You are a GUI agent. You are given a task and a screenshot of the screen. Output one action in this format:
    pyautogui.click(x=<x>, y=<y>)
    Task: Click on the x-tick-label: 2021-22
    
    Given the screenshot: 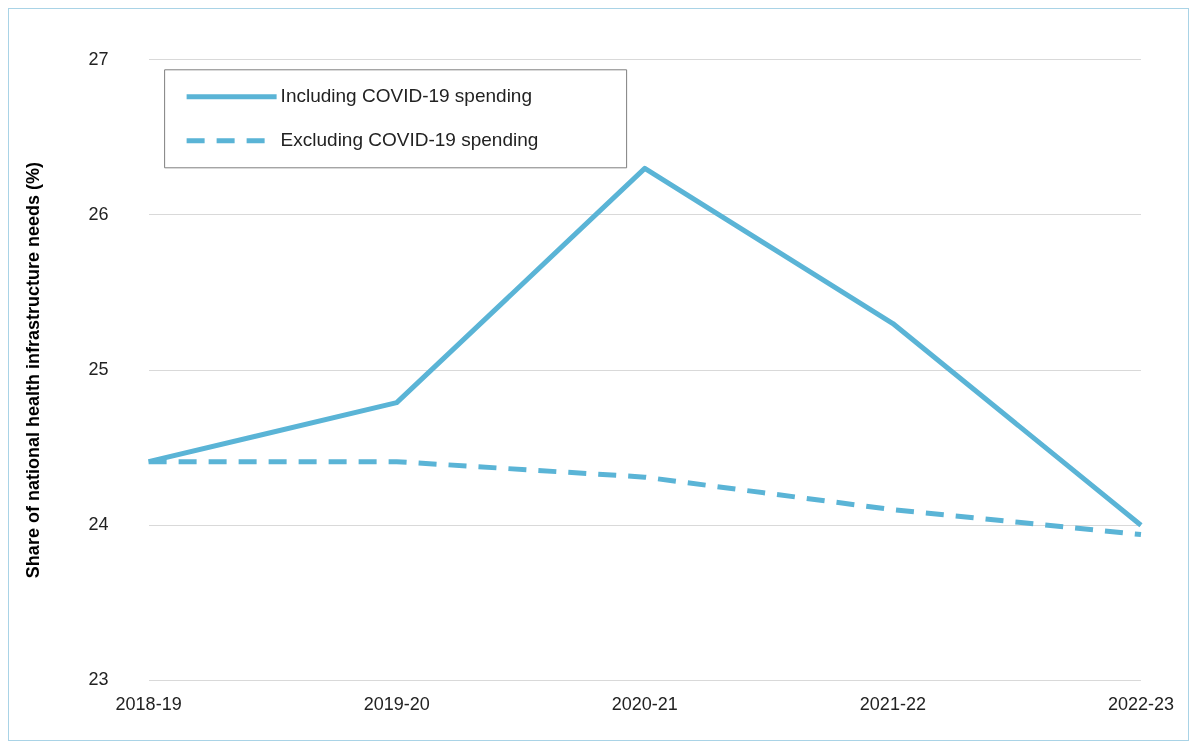 What is the action you would take?
    pyautogui.click(x=892, y=704)
    